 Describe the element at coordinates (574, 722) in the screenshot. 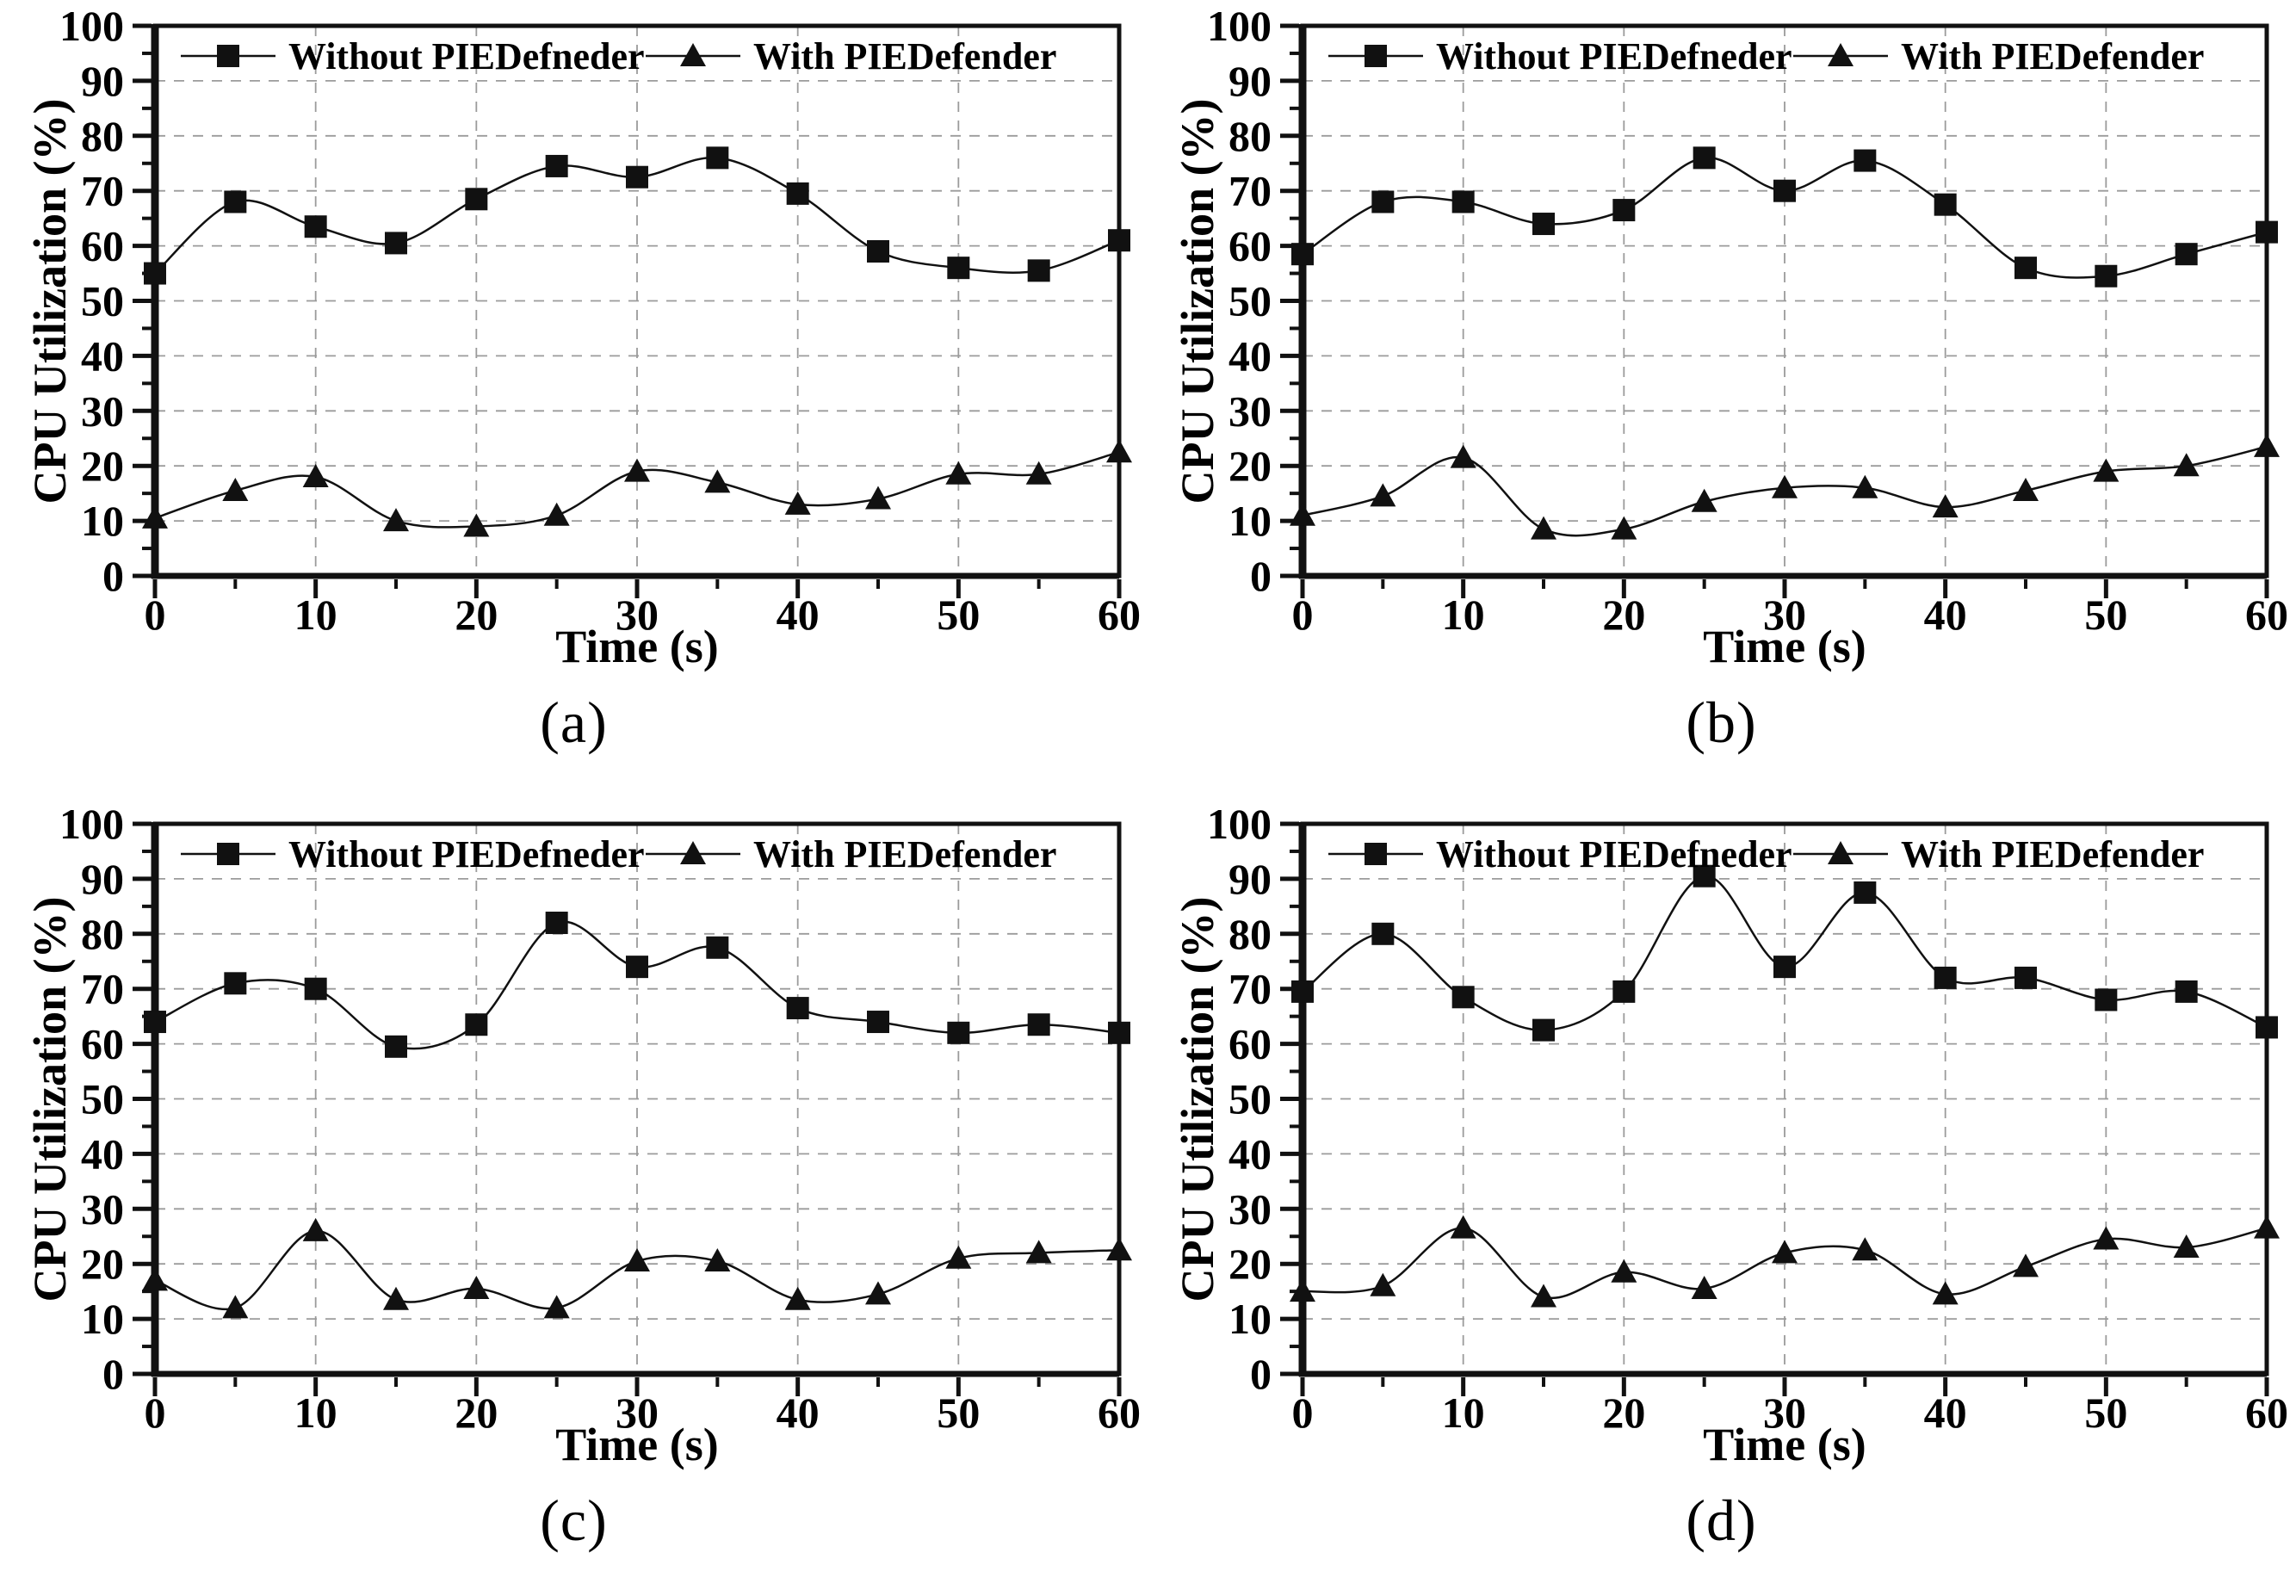

I see `chart-caption-a: (a)` at that location.